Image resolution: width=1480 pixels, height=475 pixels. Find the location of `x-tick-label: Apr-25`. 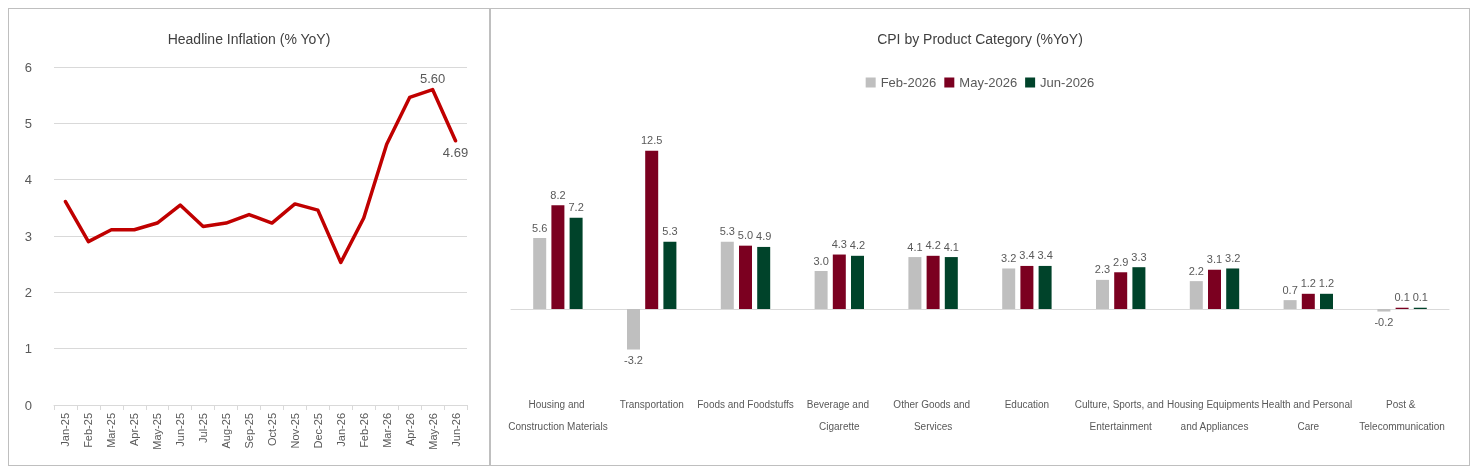

x-tick-label: Apr-25 is located at coordinates (134, 430).